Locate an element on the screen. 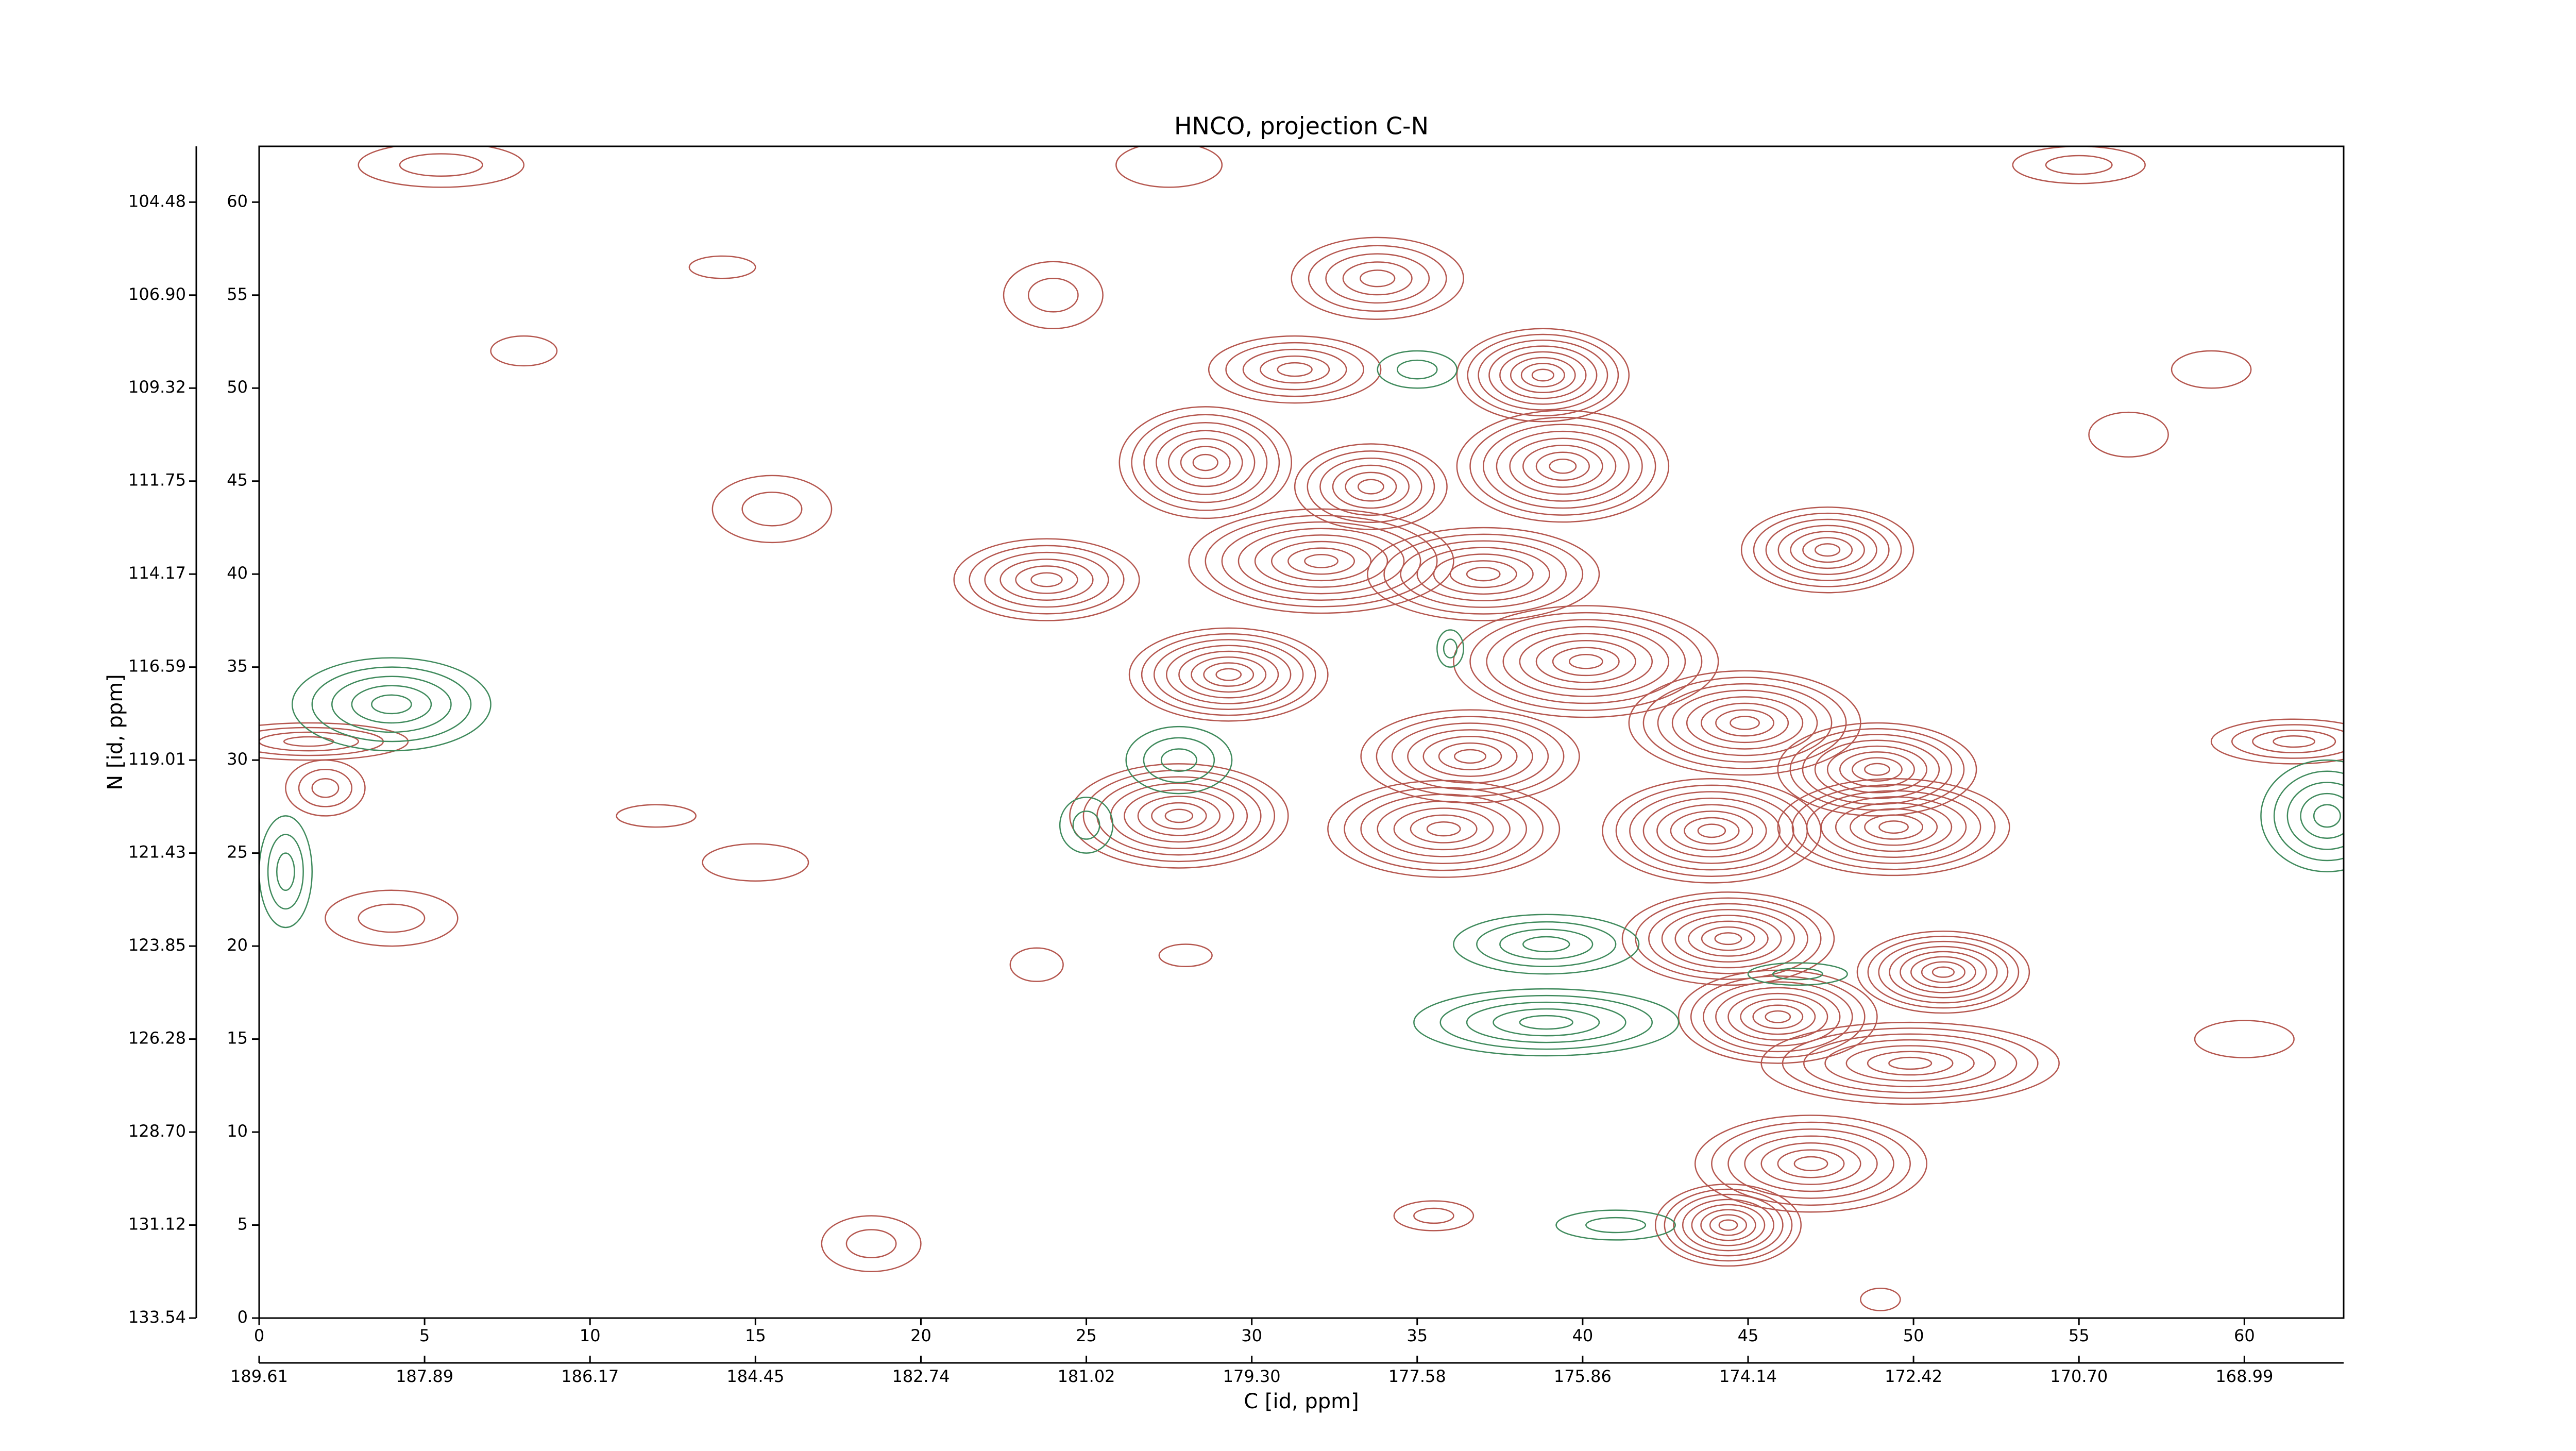  x-tick-label: 50 is located at coordinates (1913, 1336).